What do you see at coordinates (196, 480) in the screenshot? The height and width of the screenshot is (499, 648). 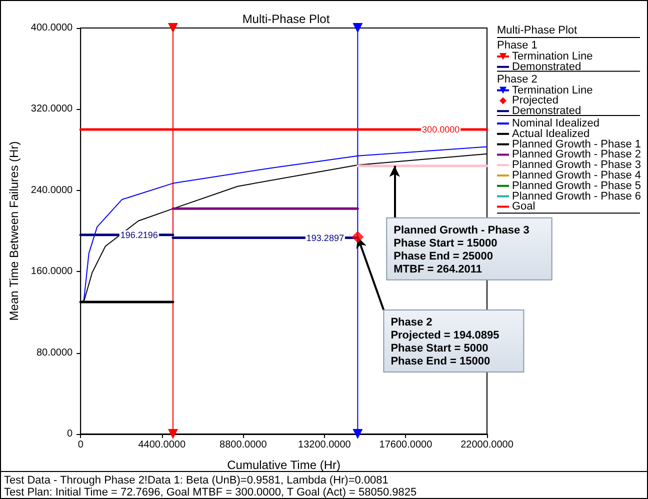 I see `text: Test Data - Through Phase 2!Data 1: Beta (UnB)=0.9581, Lambda (Hr)=0.0081` at bounding box center [196, 480].